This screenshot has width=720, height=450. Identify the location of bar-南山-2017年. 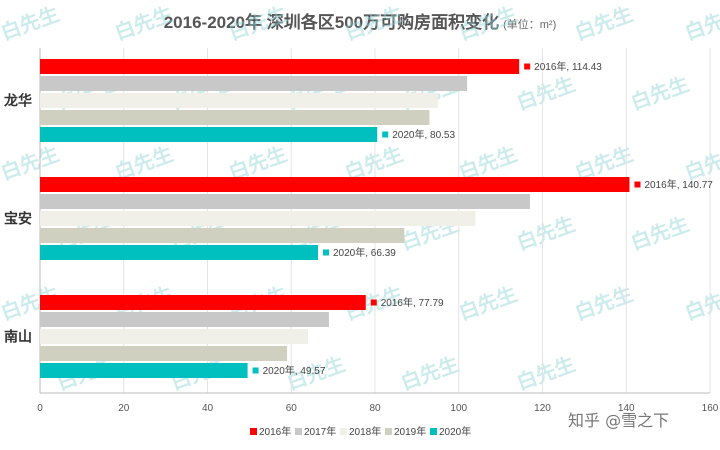
(184, 319).